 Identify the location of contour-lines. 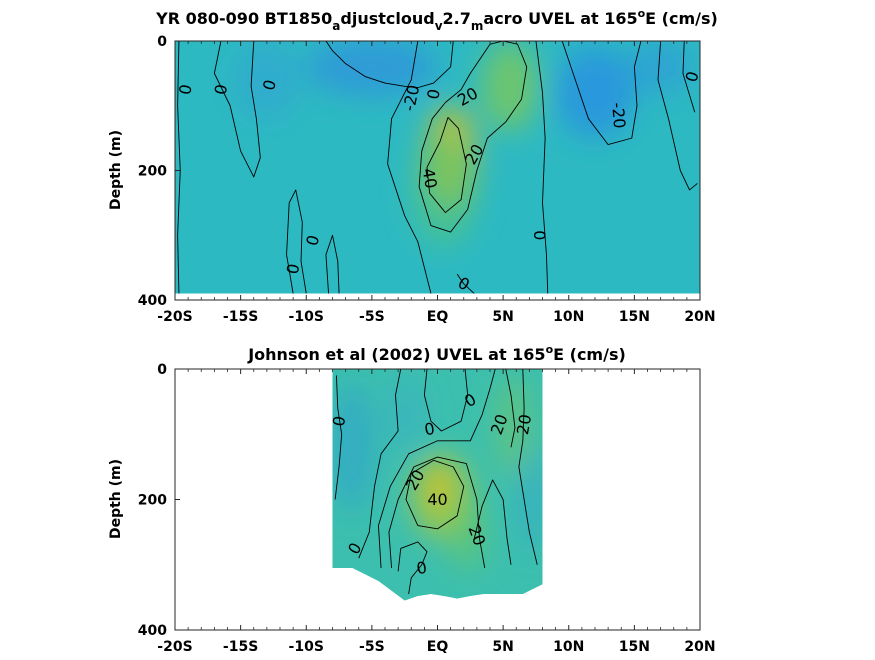
(436, 482).